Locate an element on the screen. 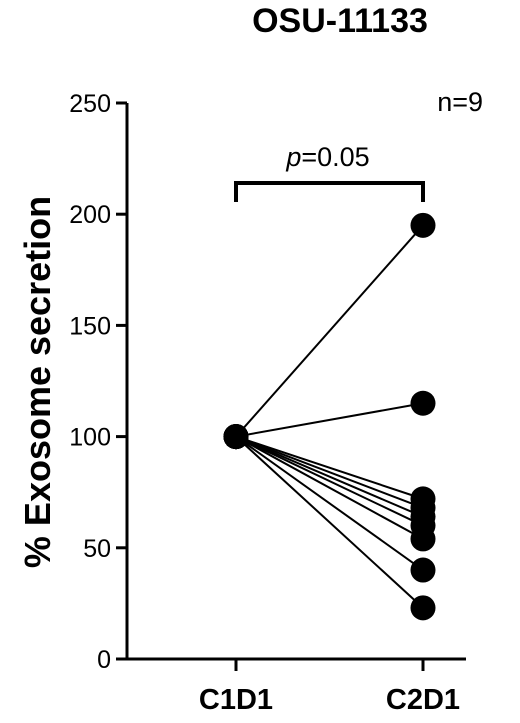 The image size is (520, 723). y-tick-label: 0 is located at coordinates (104, 660).